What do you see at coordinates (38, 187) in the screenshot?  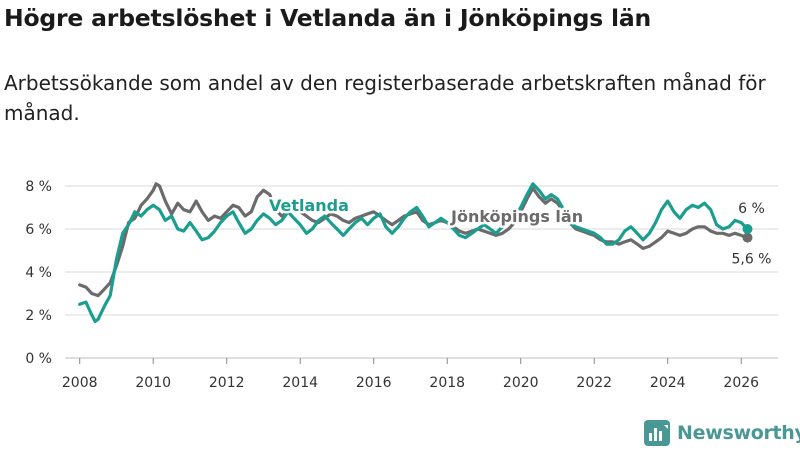 I see `y-tick-label: 8 %` at bounding box center [38, 187].